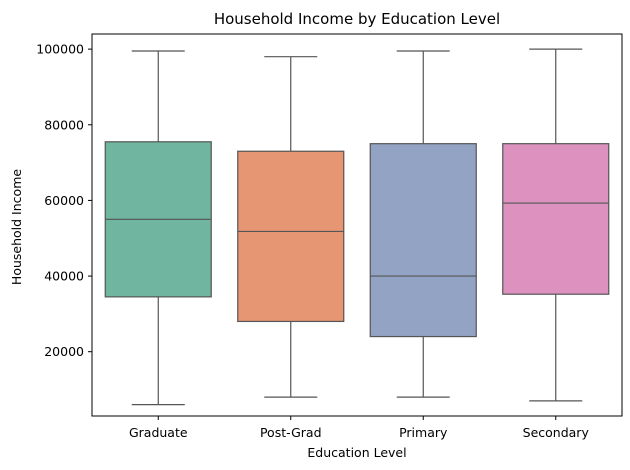  I want to click on box-primary, so click(423, 240).